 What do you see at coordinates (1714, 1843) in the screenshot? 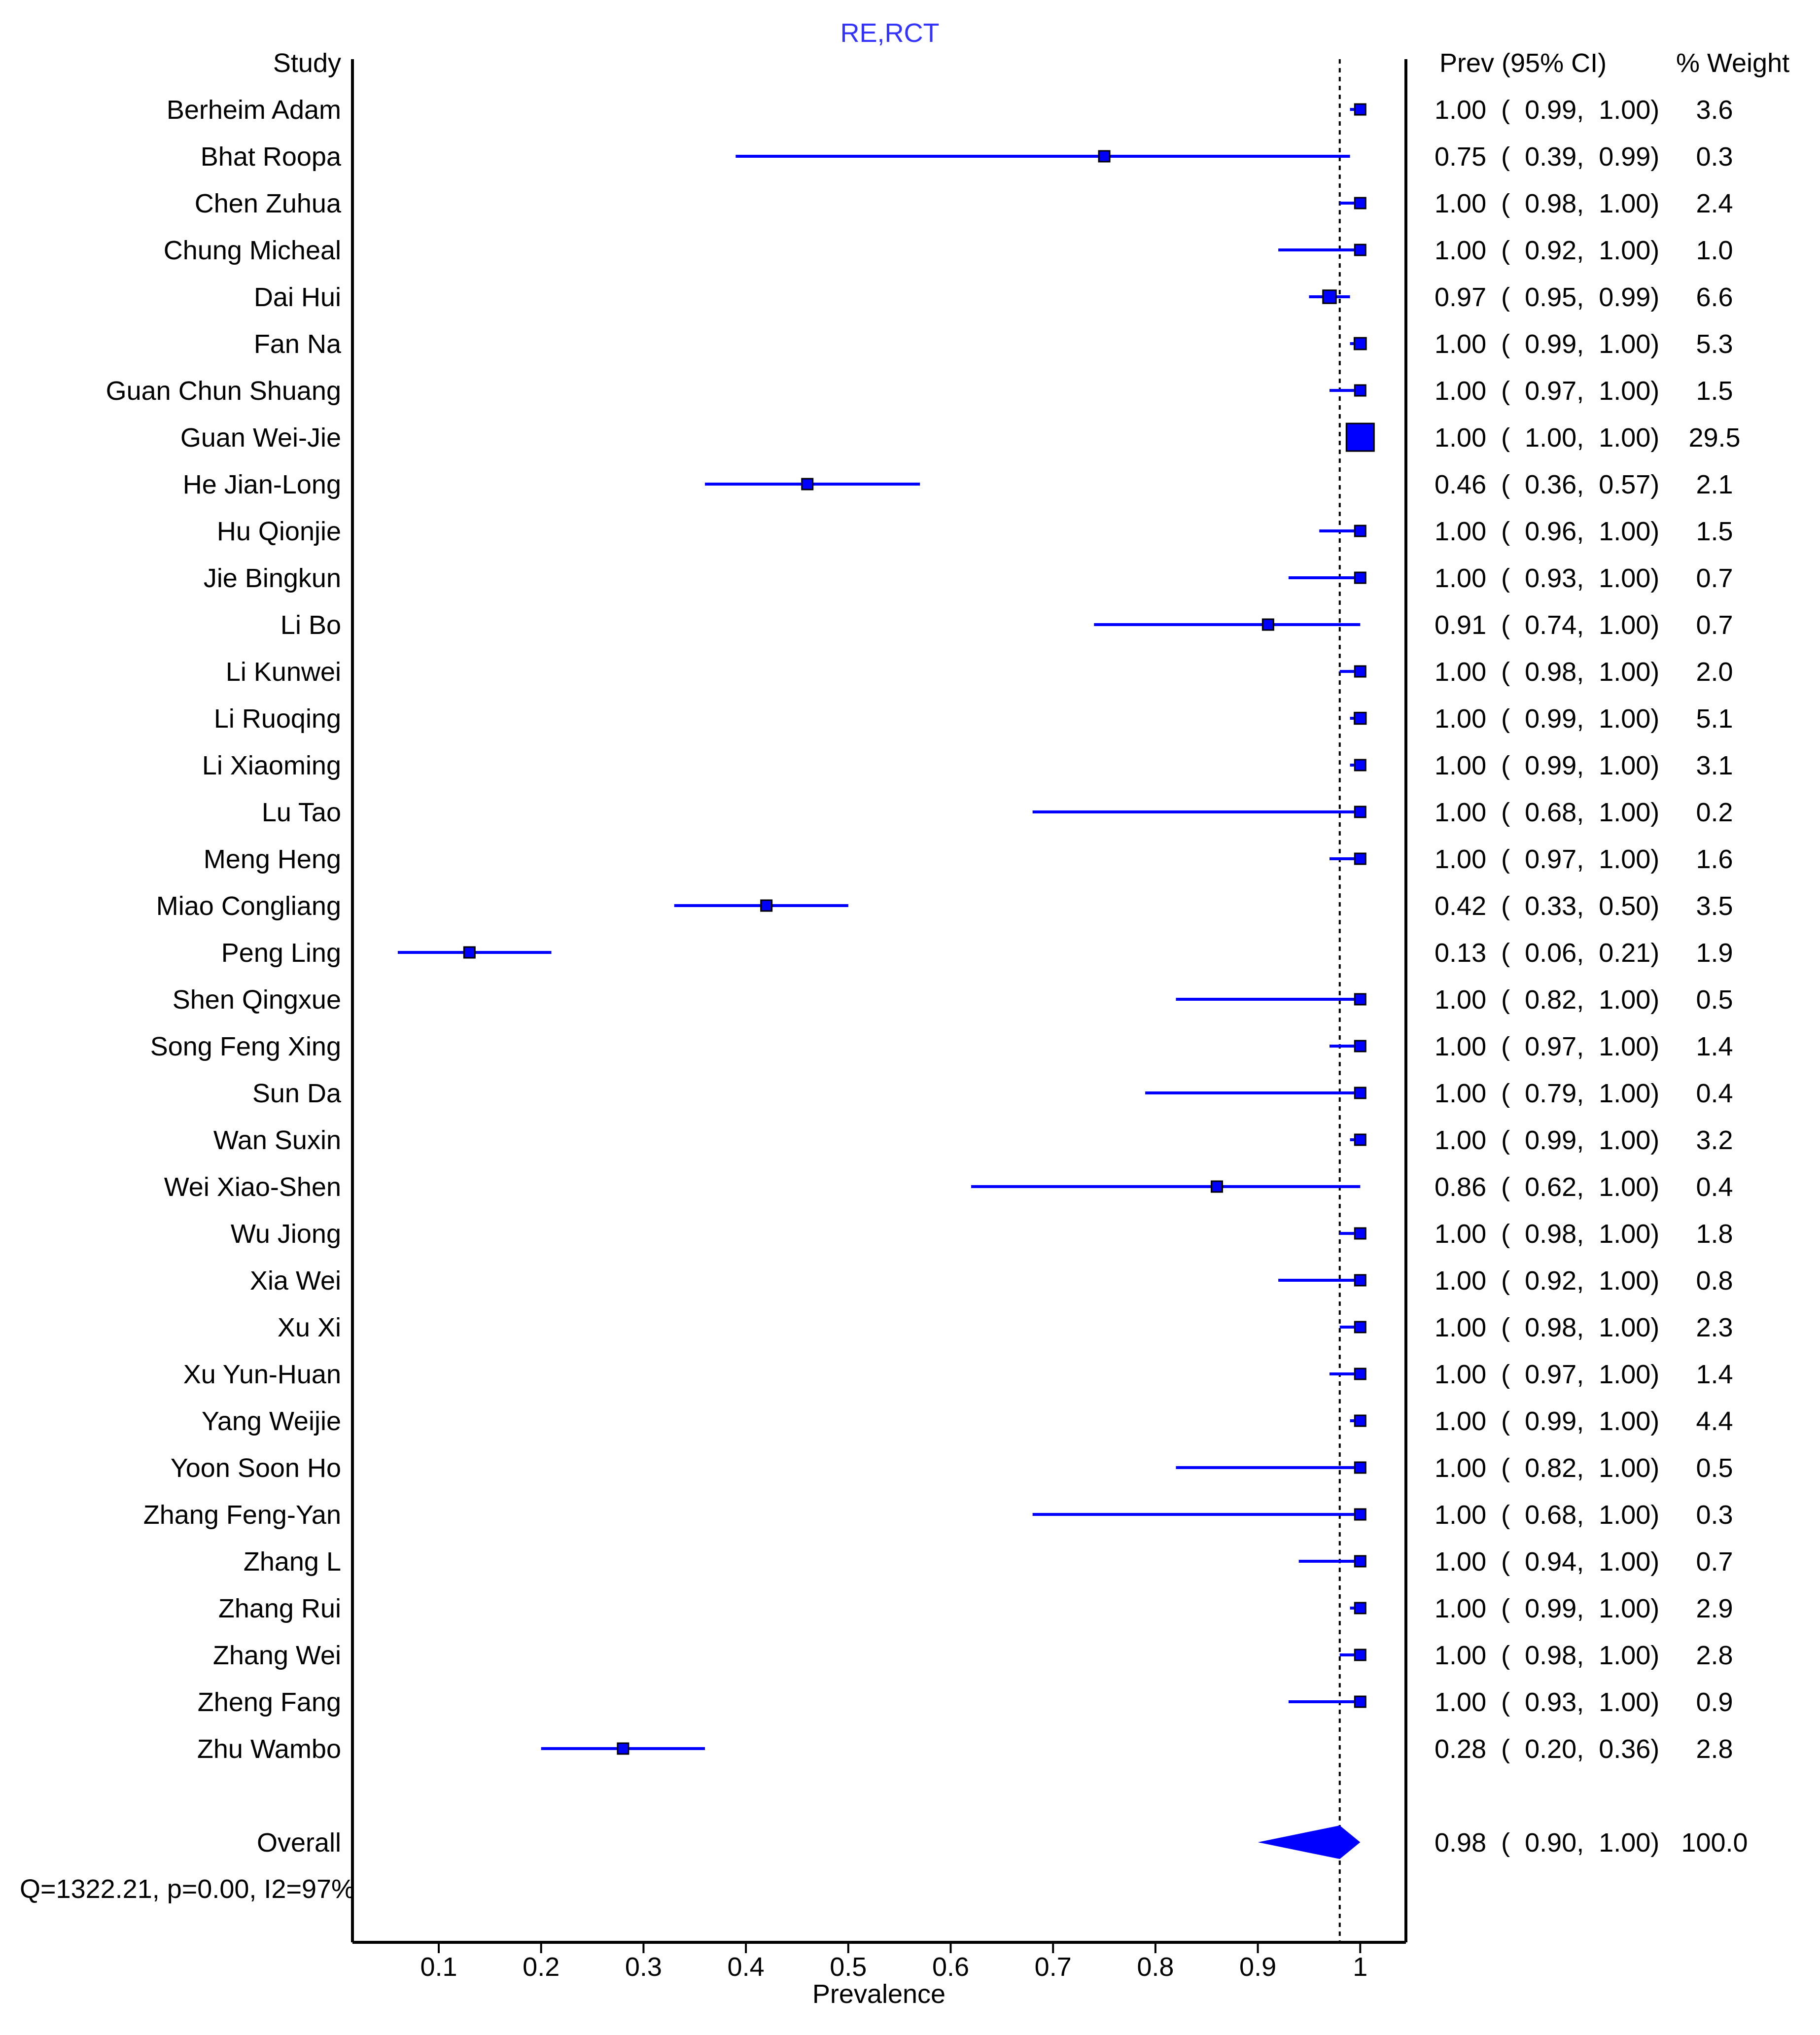
I see `overall-weight-label: 100.0` at bounding box center [1714, 1843].